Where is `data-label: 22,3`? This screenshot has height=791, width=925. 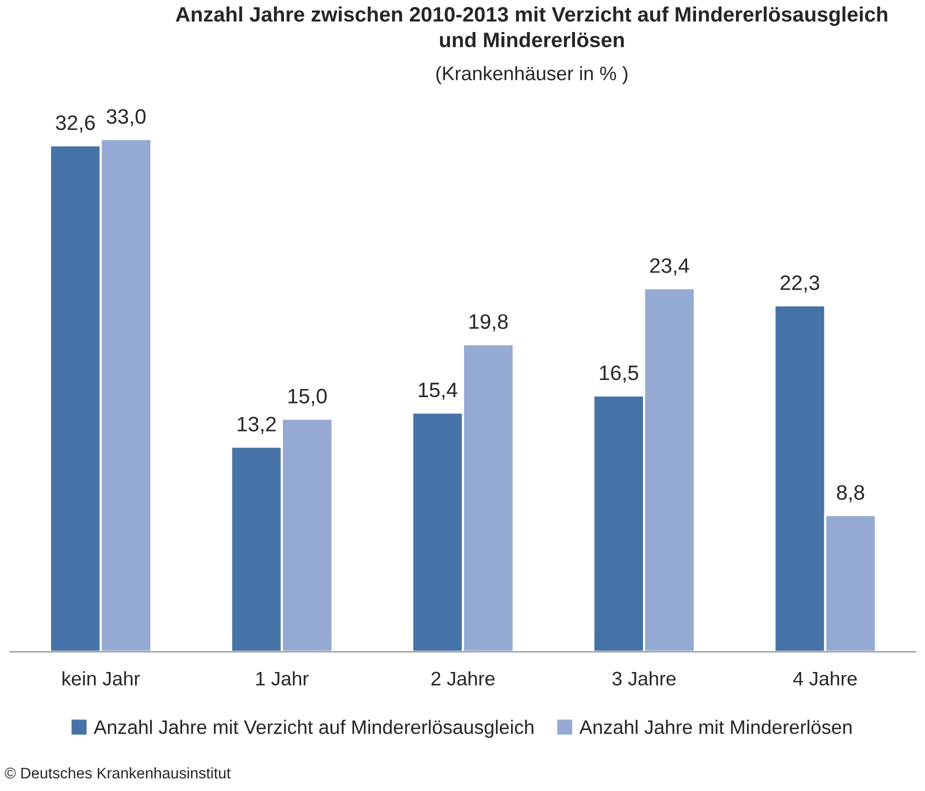 data-label: 22,3 is located at coordinates (800, 284).